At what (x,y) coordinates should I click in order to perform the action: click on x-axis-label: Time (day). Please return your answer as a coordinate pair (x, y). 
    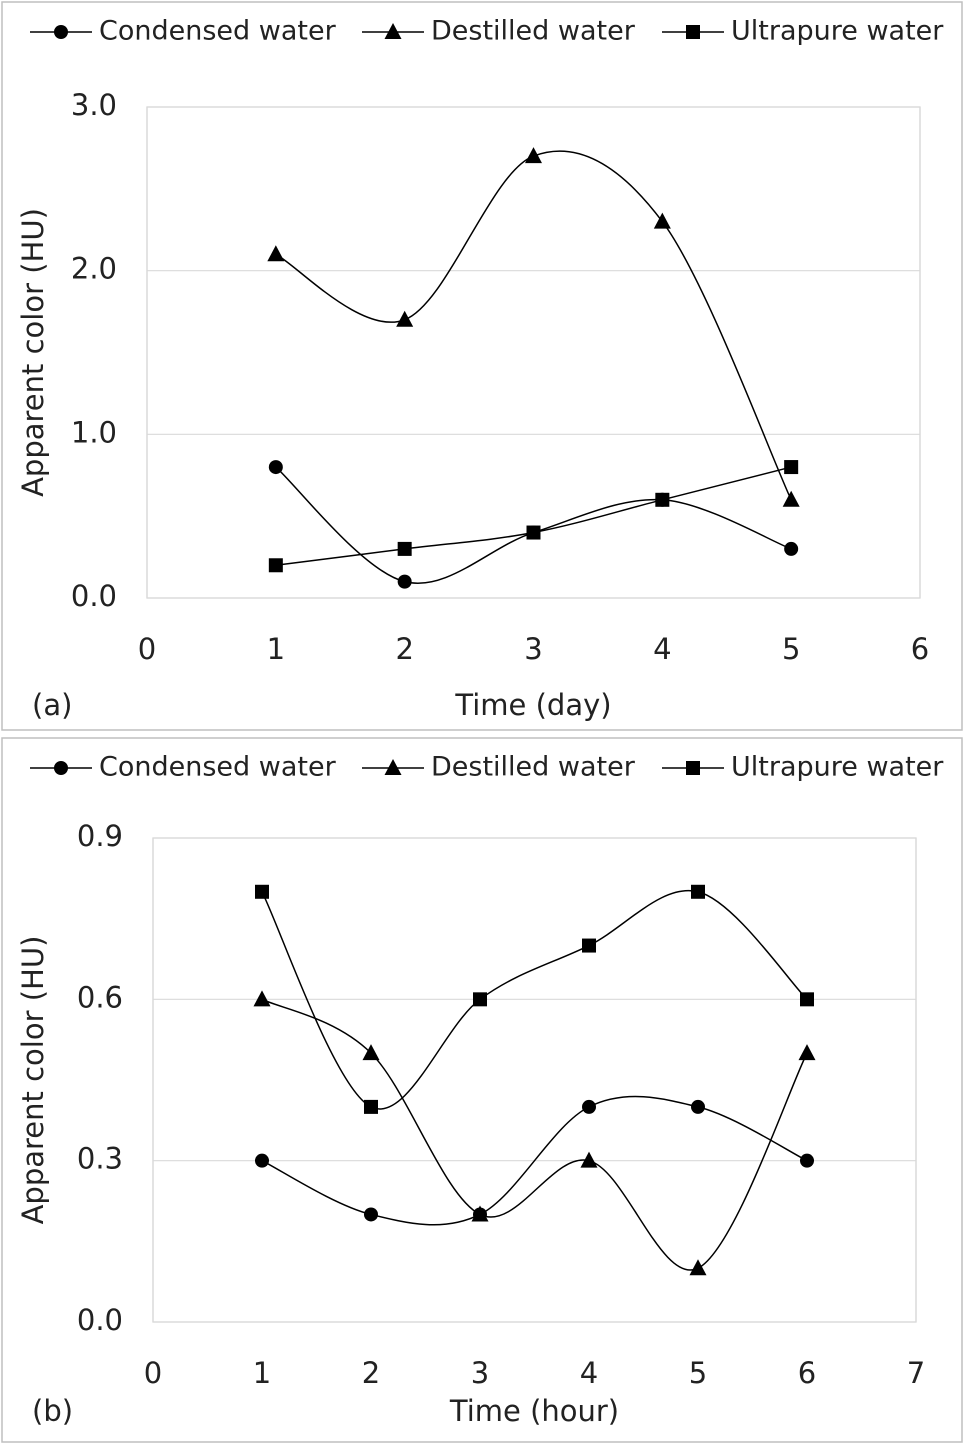
    Looking at the image, I should click on (532, 705).